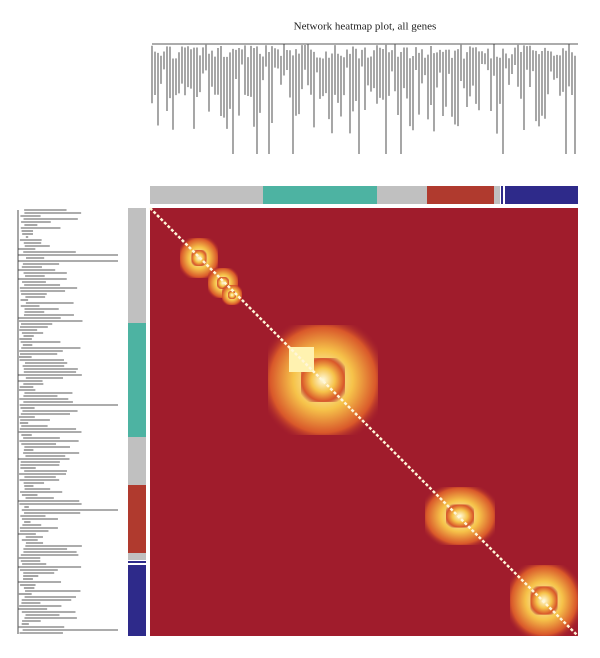  Describe the element at coordinates (137, 422) in the screenshot. I see `left-module-bar` at that location.